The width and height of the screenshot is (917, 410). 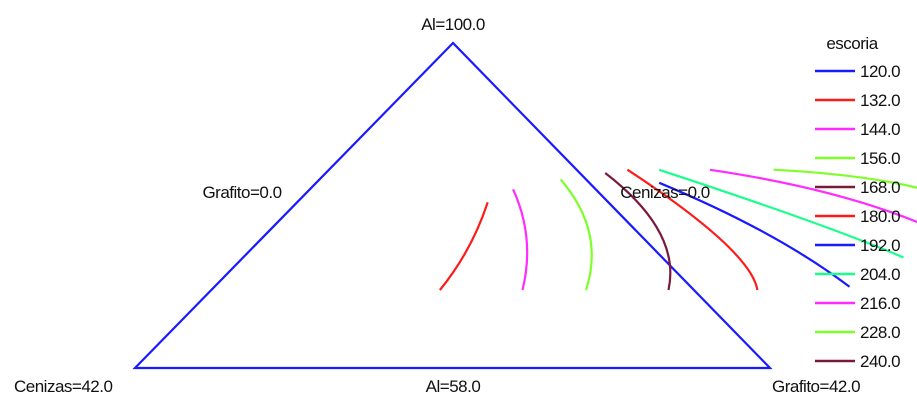 What do you see at coordinates (880, 303) in the screenshot?
I see `legend-value-216.0: 216.0` at bounding box center [880, 303].